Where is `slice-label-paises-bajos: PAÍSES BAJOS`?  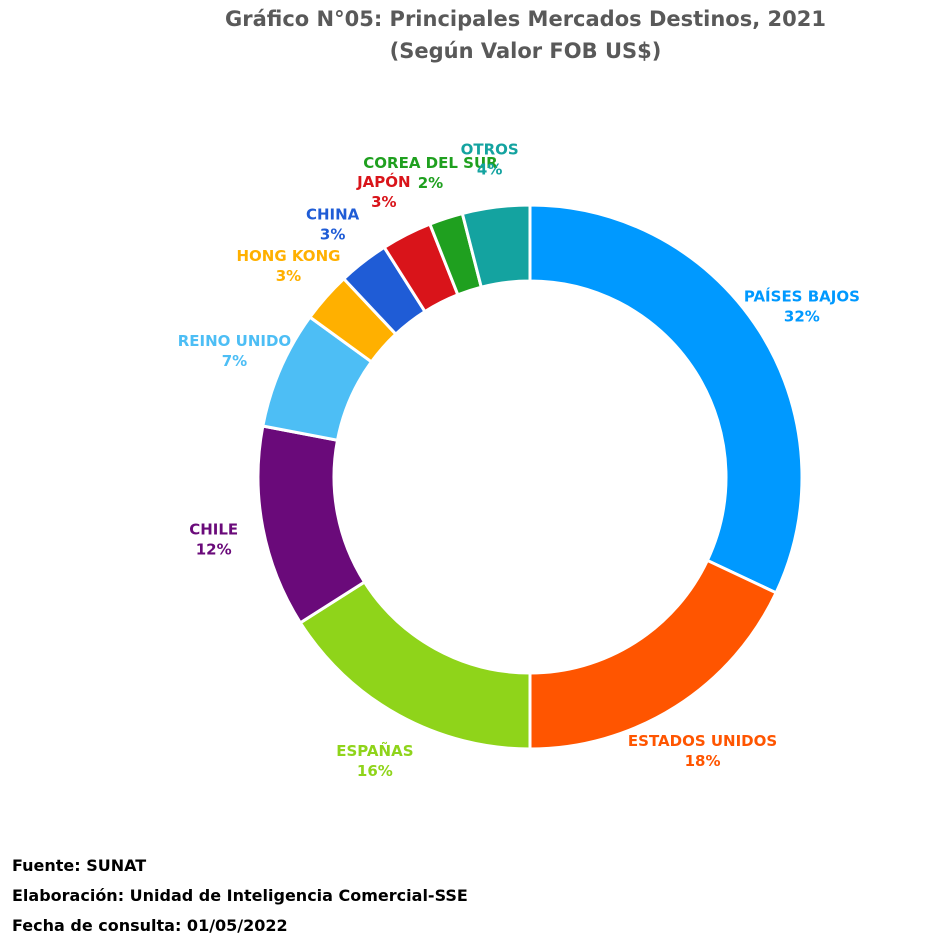
slice-label-paises-bajos: PAÍSES BAJOS is located at coordinates (802, 295).